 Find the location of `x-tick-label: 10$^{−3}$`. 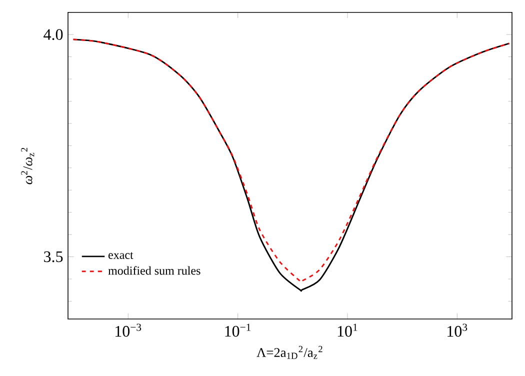

x-tick-label: 10$^{−3}$ is located at coordinates (129, 330).